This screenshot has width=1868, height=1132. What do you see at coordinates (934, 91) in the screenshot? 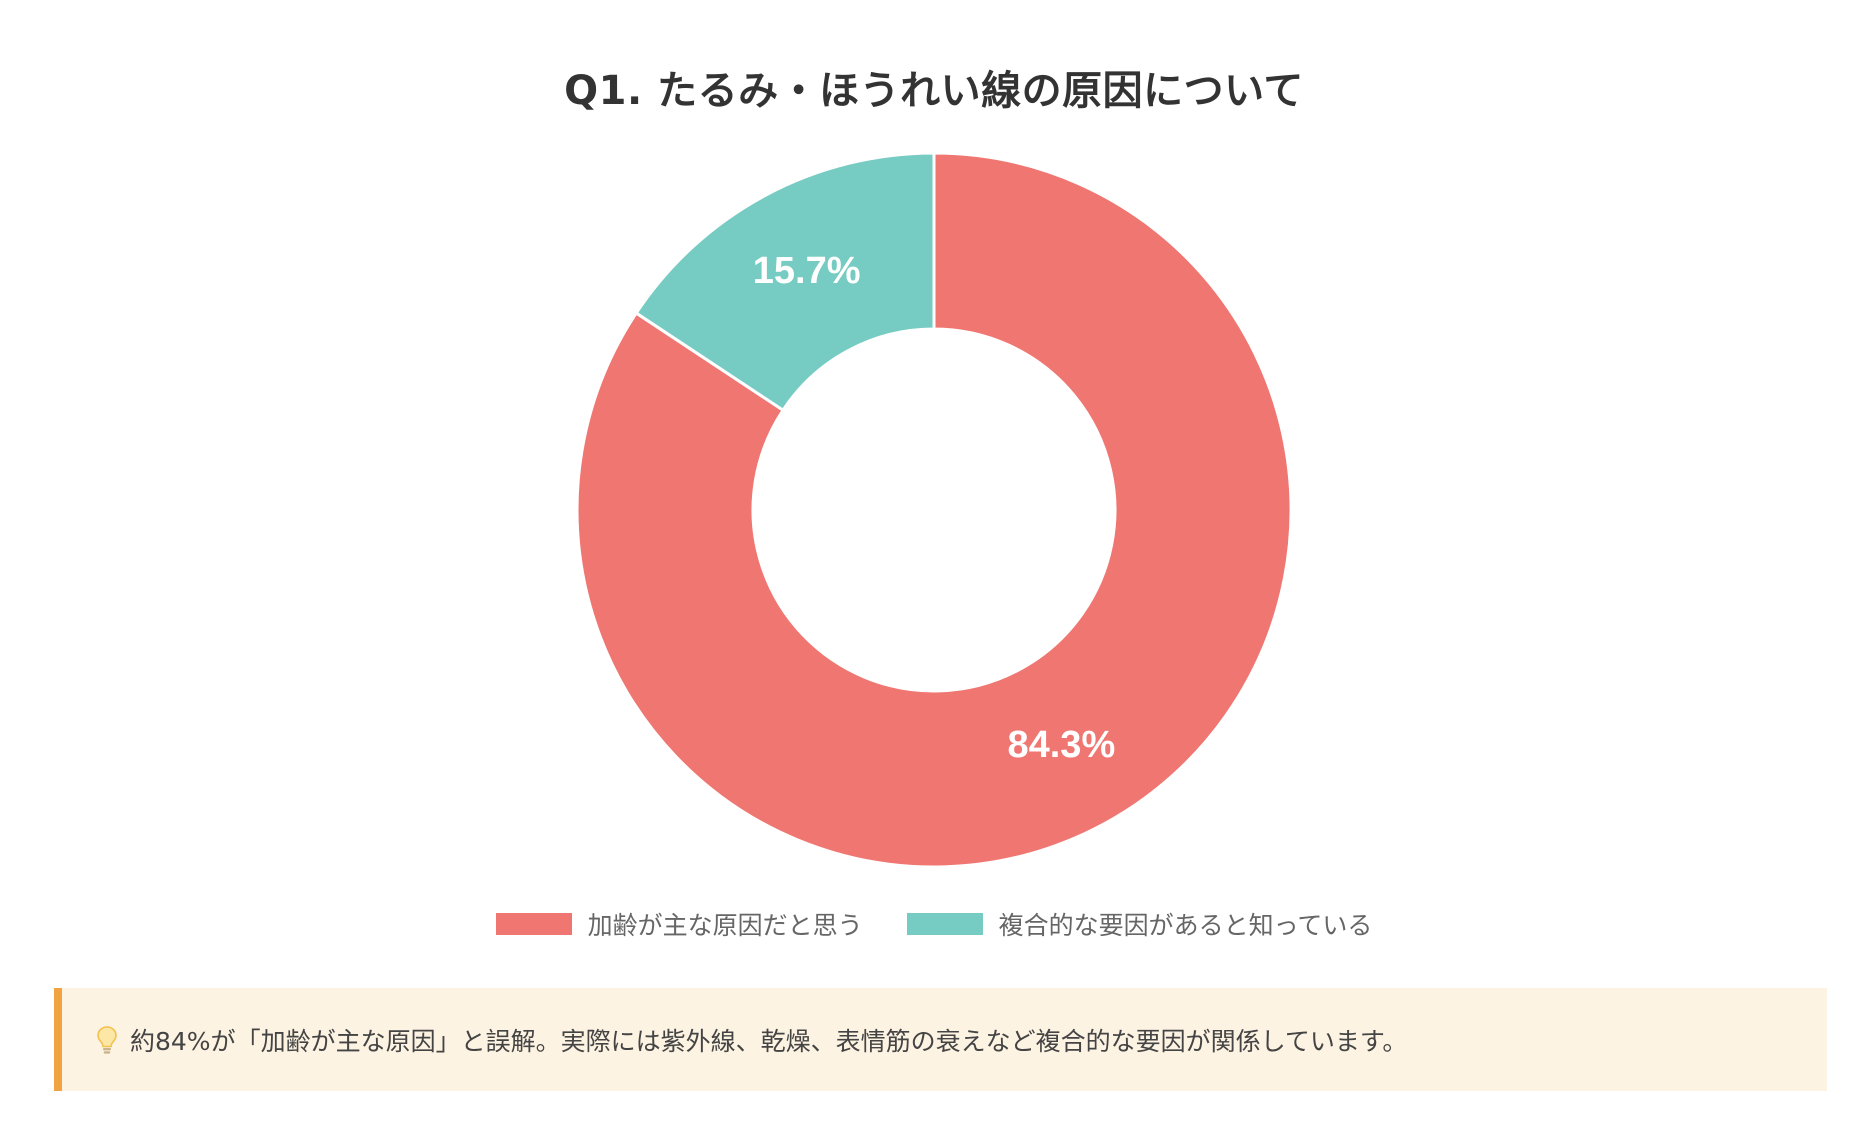
I see `chart-title: Q1. たるみ・ほうれい線の原因について` at bounding box center [934, 91].